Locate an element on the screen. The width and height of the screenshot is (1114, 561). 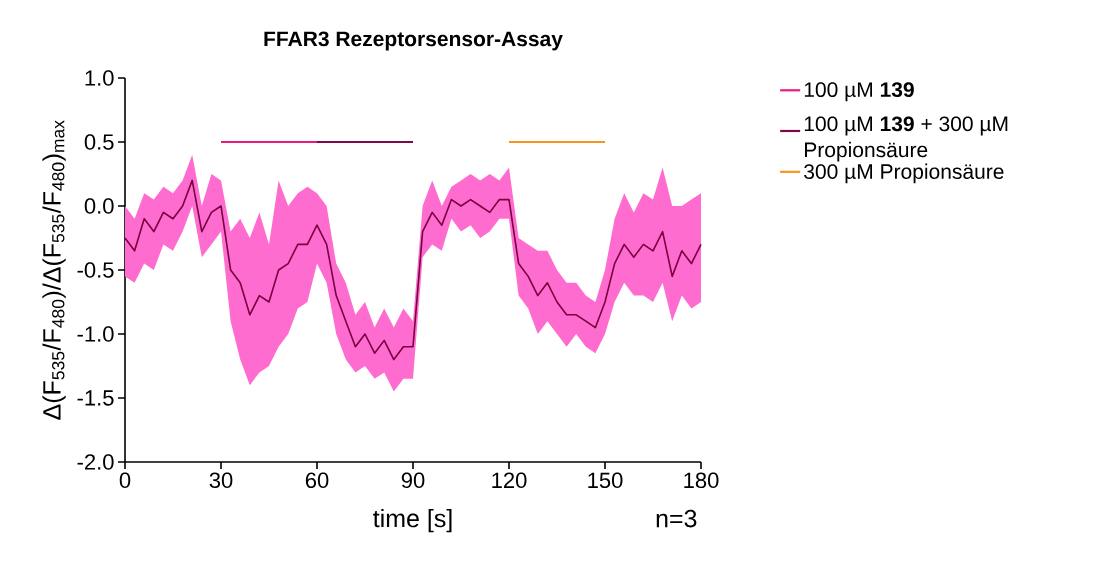
x-tick-label: 30 is located at coordinates (221, 480).